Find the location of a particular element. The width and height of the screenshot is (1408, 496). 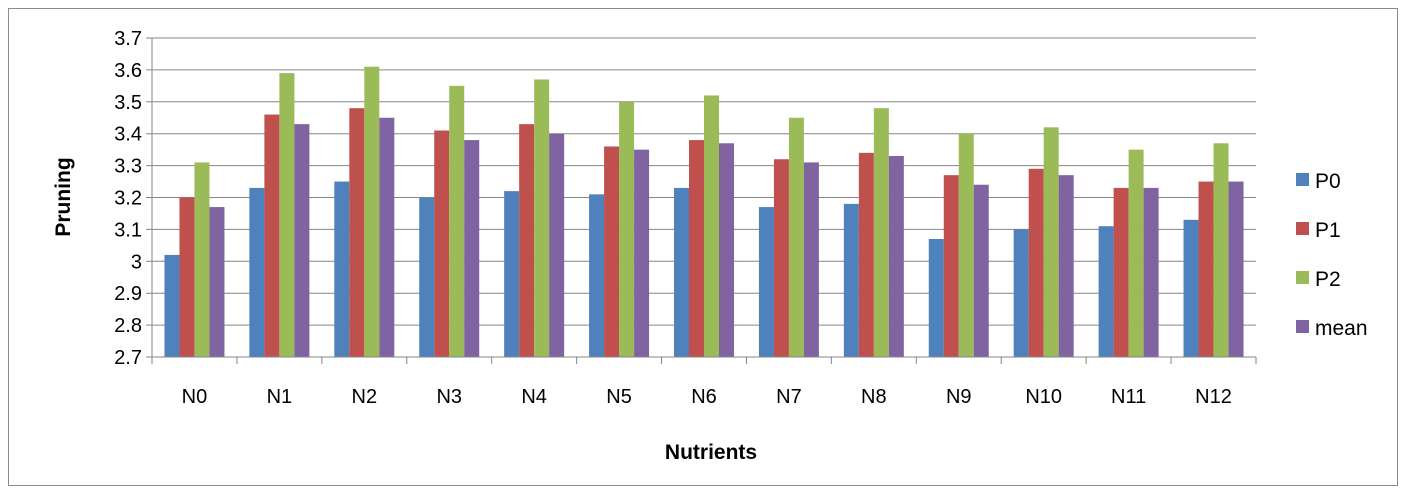

y-tick-labels: 2.7 2.8 2.9 3 3.1 3.2 3.3 3.4 3.5 3.6 3.7 is located at coordinates (128, 198).